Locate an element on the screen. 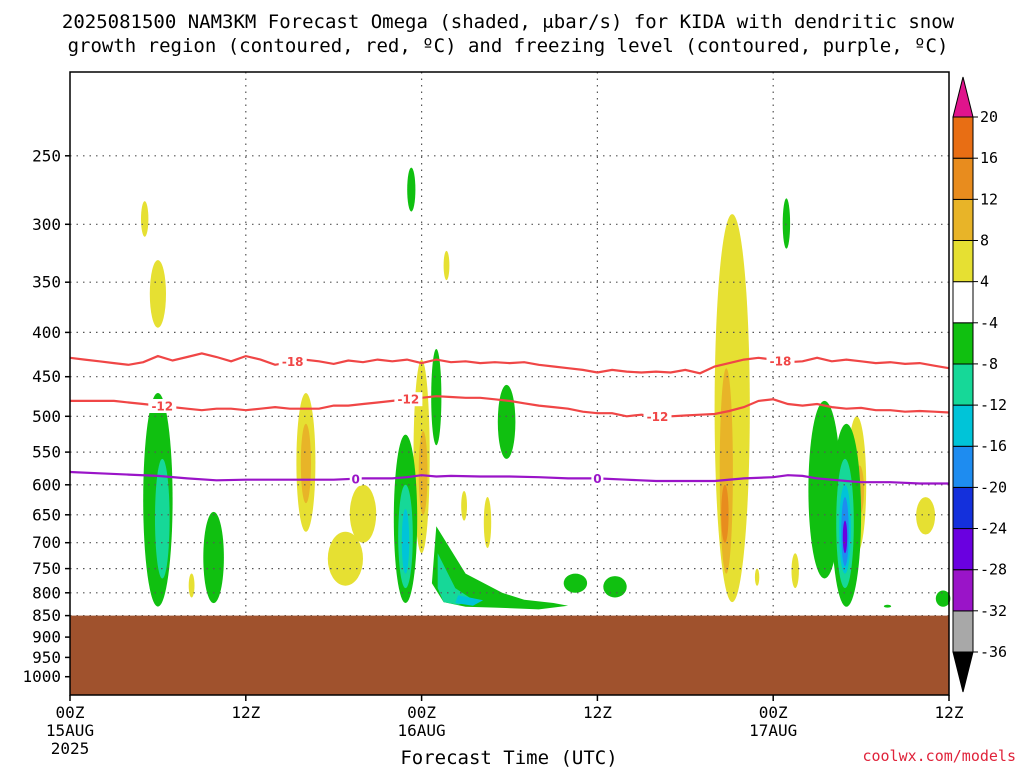 This screenshot has height=768, width=1024. y-tick-label-400: 400 is located at coordinates (46, 332).